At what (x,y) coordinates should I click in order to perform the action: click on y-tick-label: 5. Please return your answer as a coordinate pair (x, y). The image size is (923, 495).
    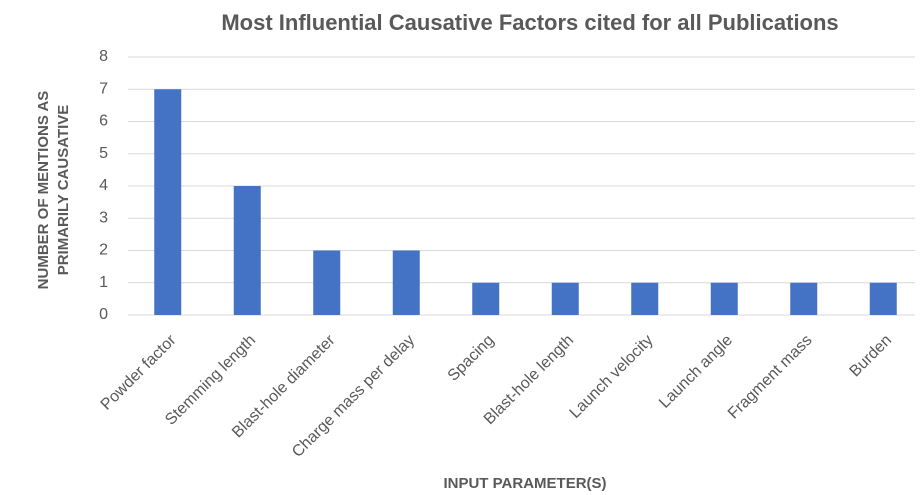
    Looking at the image, I should click on (103, 153).